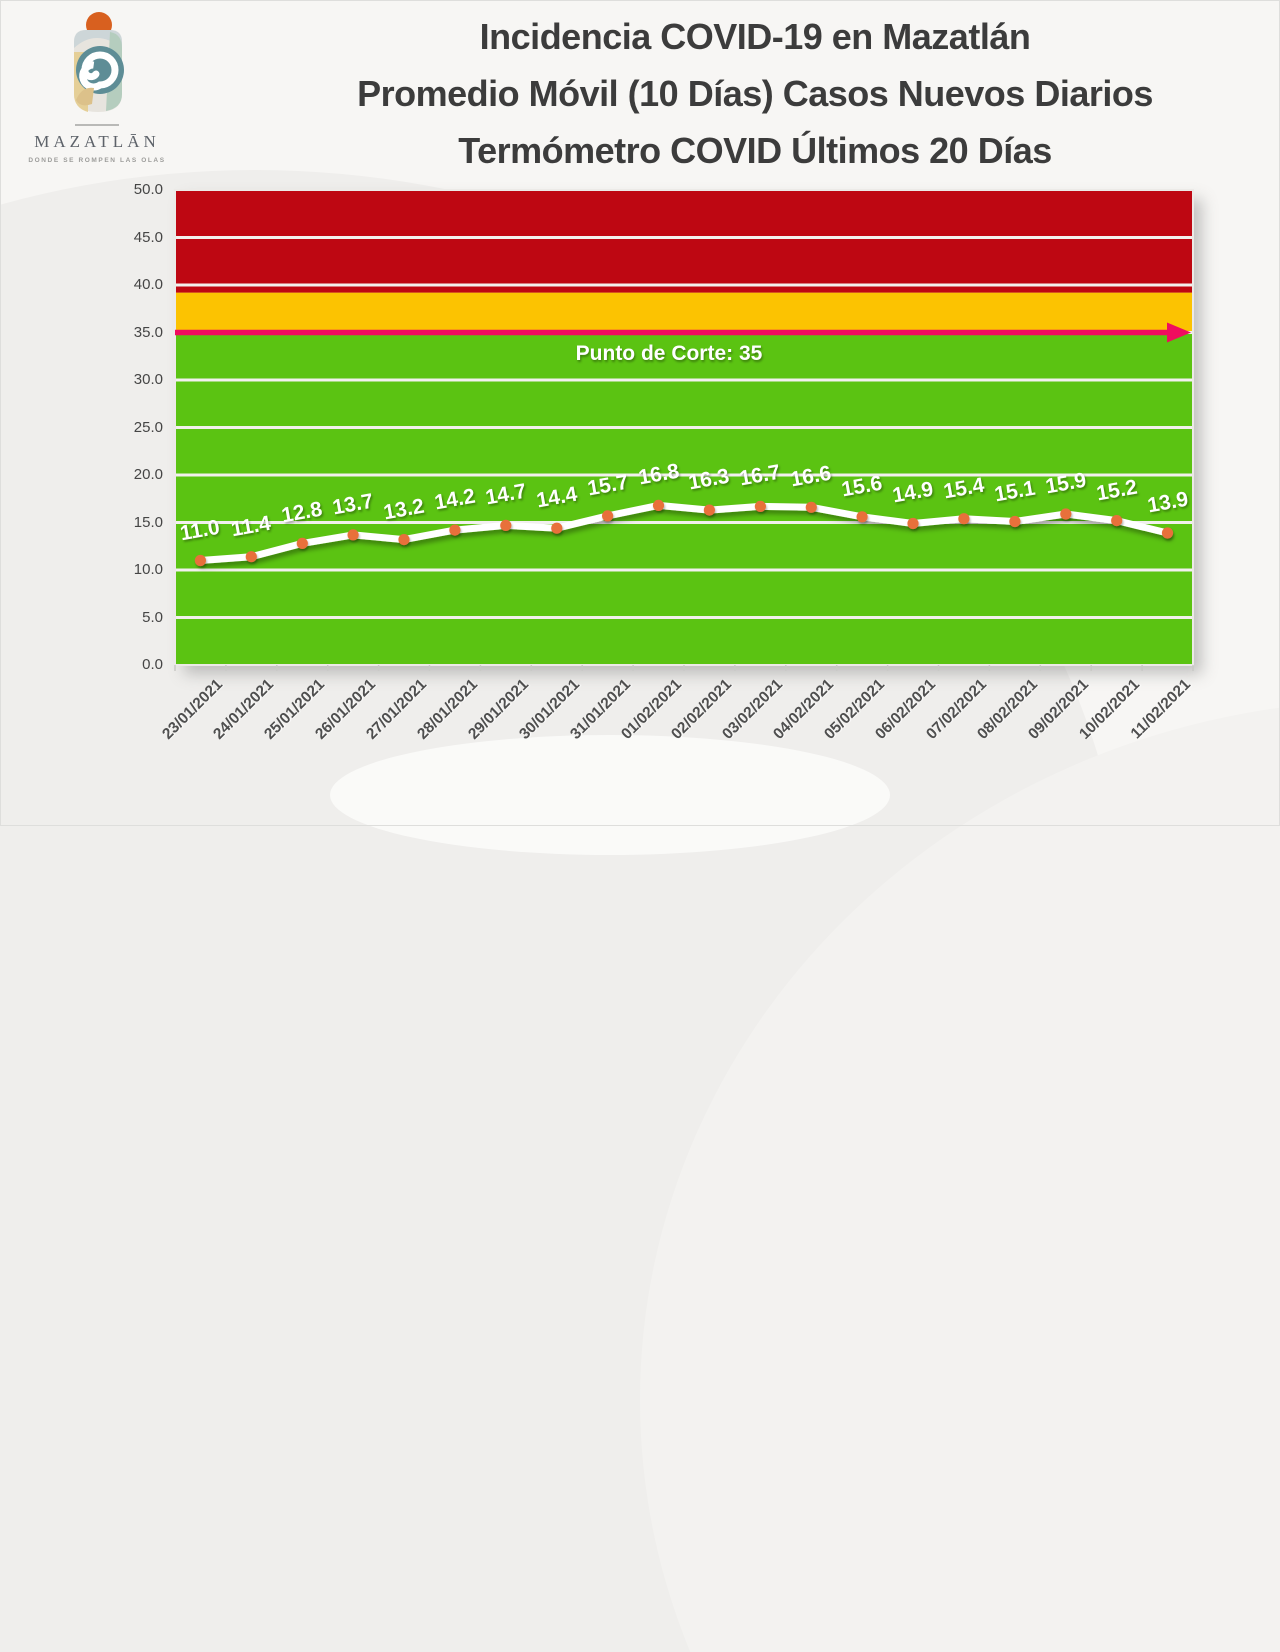  Describe the element at coordinates (97, 125) in the screenshot. I see `logo-divider` at that location.